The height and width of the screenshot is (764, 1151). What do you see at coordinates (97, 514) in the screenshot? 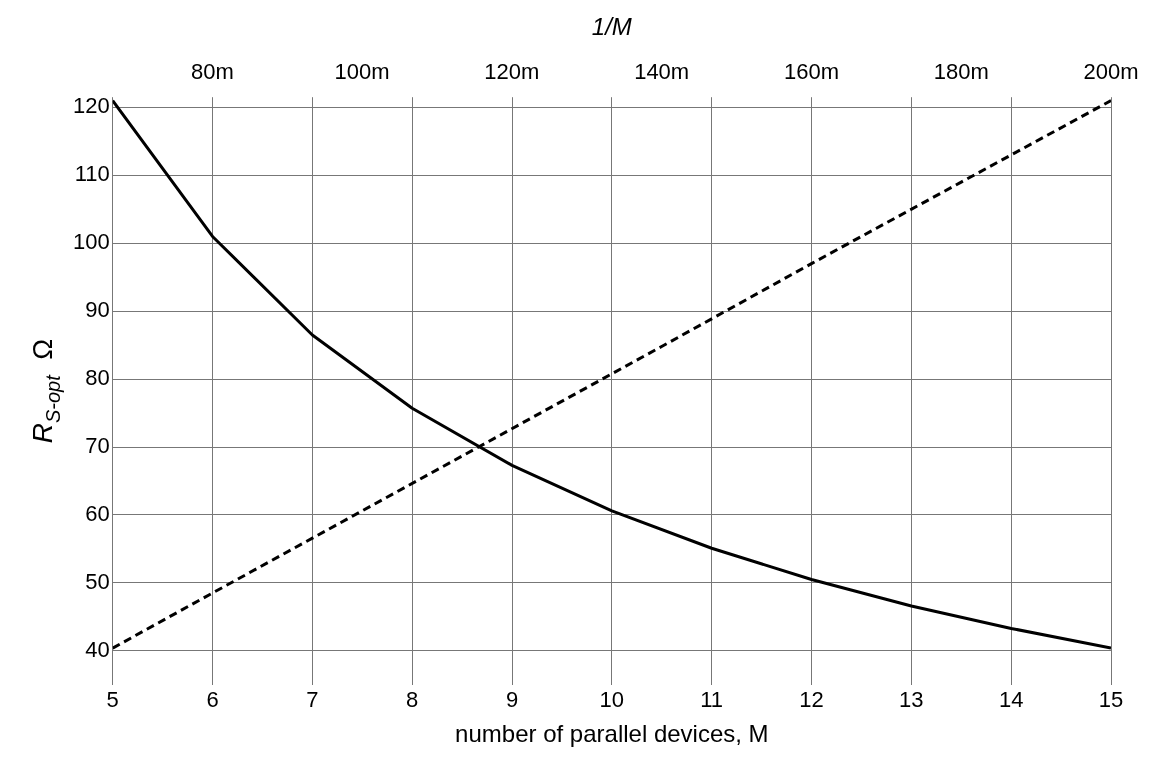
I see `y-tick-label: 60` at bounding box center [97, 514].